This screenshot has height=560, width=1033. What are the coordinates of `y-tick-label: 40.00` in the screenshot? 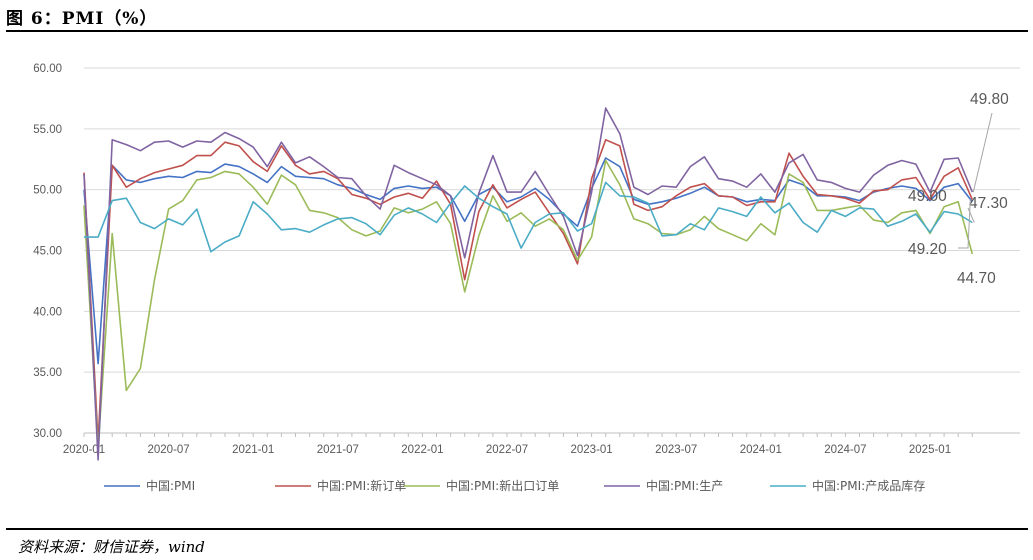 It's located at (47, 312).